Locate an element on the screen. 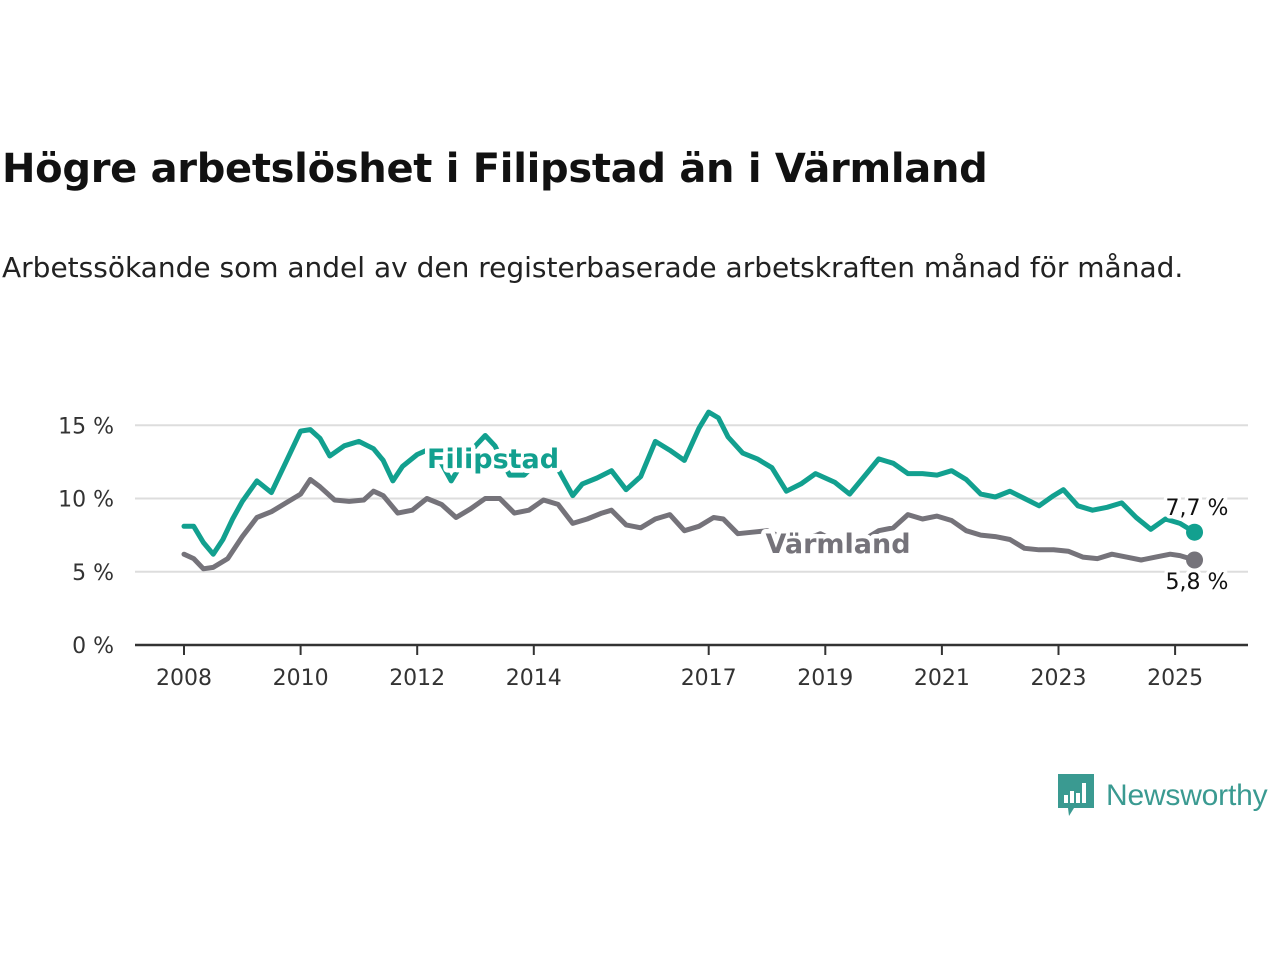  x-tick-label: 2021 is located at coordinates (942, 678).